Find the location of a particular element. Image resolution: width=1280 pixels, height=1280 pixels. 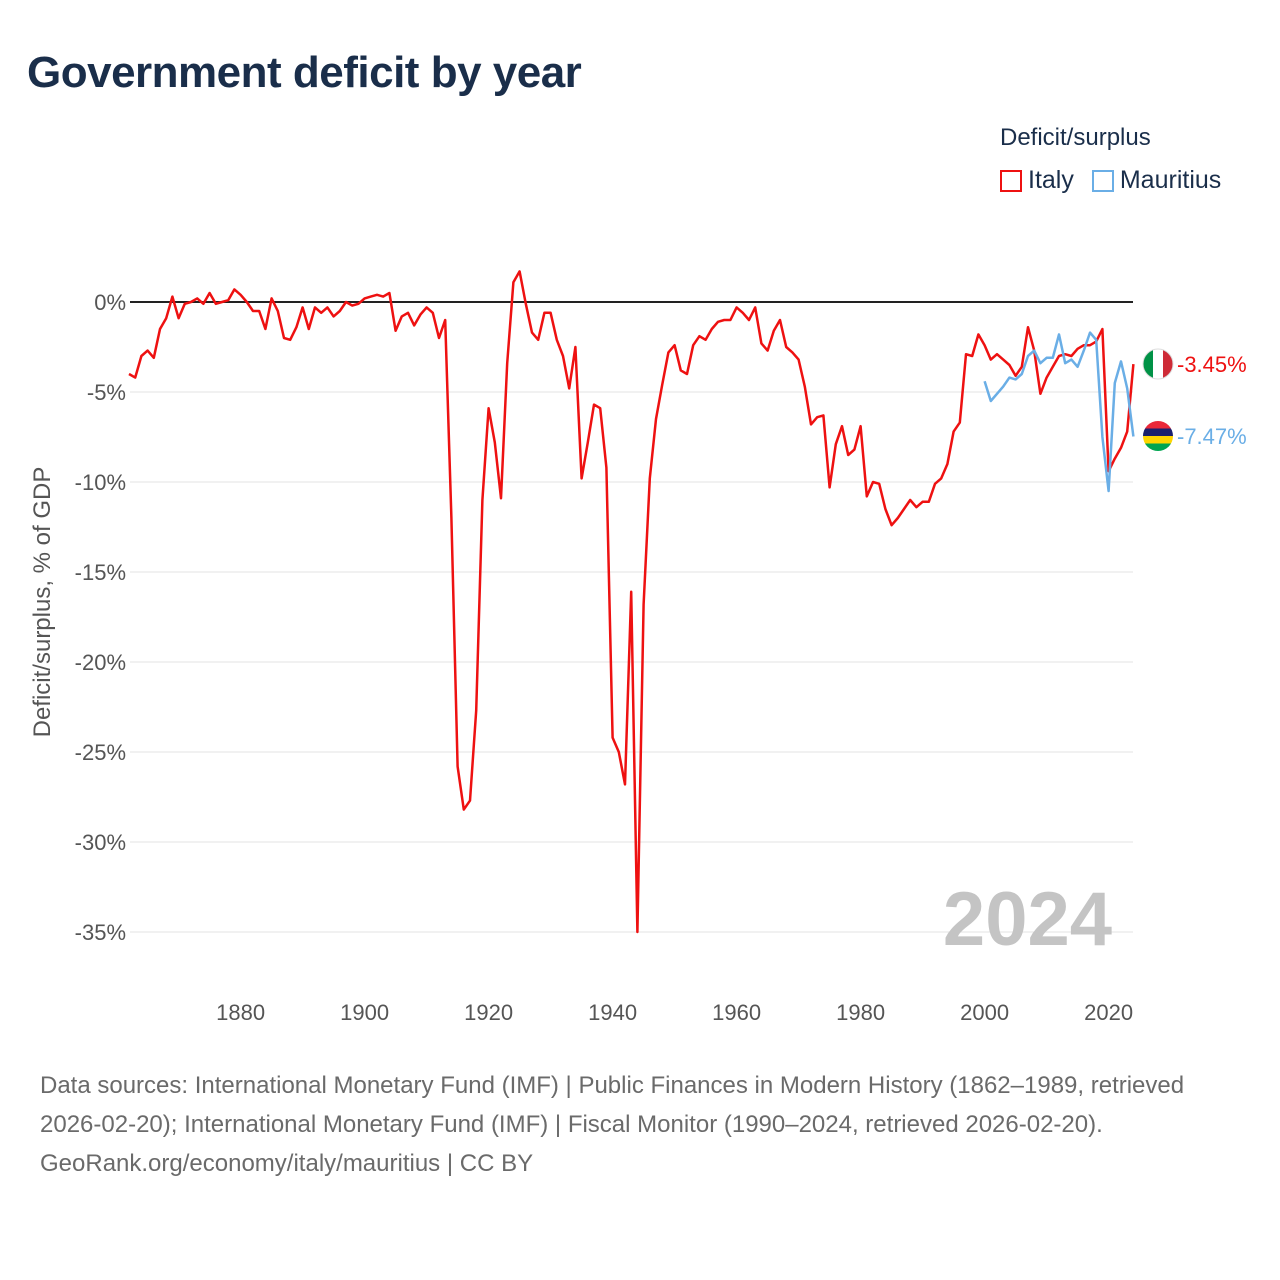

series-line-mauritius is located at coordinates (1059, 412).